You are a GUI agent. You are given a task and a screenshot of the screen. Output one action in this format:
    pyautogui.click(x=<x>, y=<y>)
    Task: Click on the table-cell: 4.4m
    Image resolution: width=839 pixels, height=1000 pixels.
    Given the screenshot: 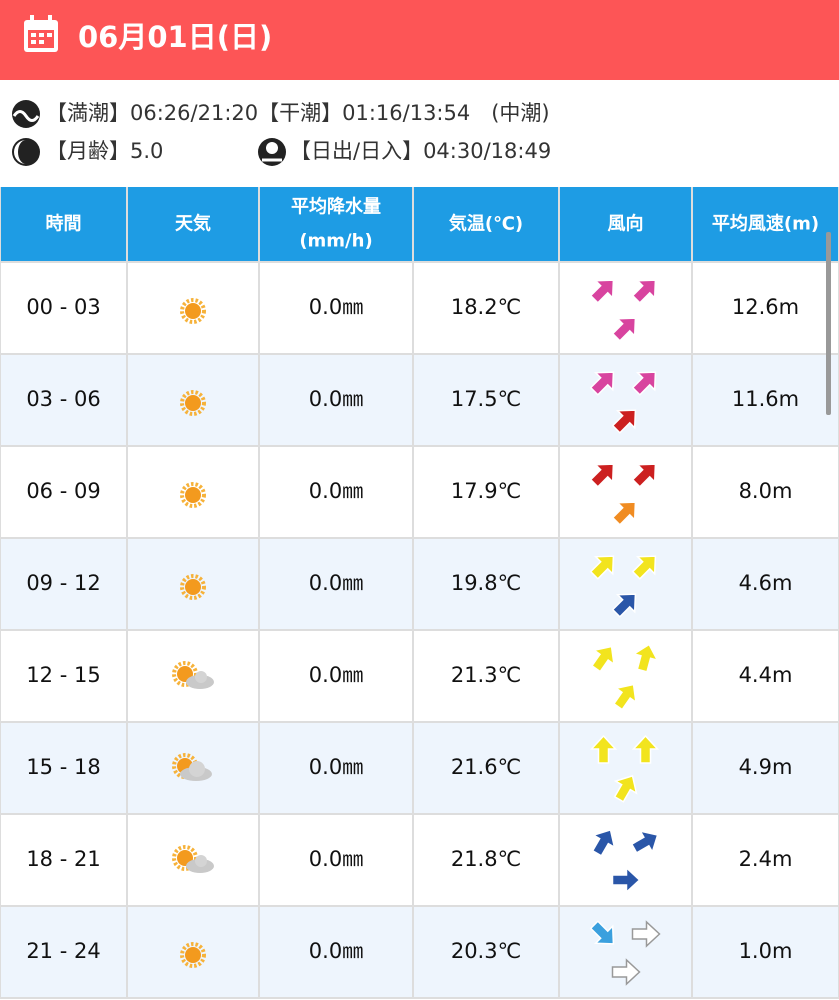 What is the action you would take?
    pyautogui.click(x=766, y=675)
    